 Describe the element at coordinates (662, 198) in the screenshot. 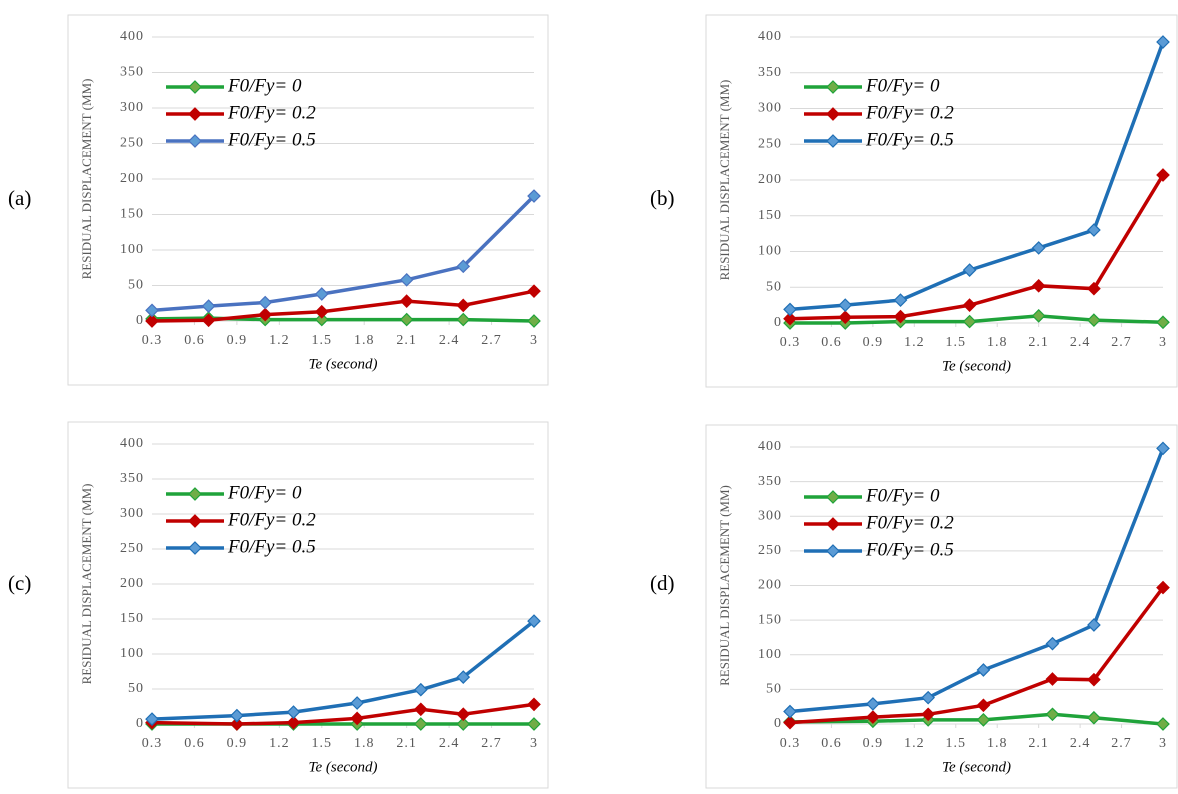

I see `panel-label: (b)` at that location.